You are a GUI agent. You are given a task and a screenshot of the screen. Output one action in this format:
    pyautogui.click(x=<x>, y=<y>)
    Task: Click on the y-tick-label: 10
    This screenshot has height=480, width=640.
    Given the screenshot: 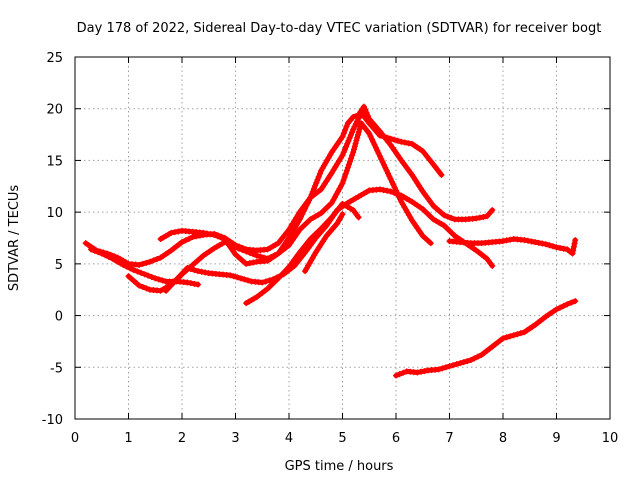 What is the action you would take?
    pyautogui.click(x=54, y=213)
    